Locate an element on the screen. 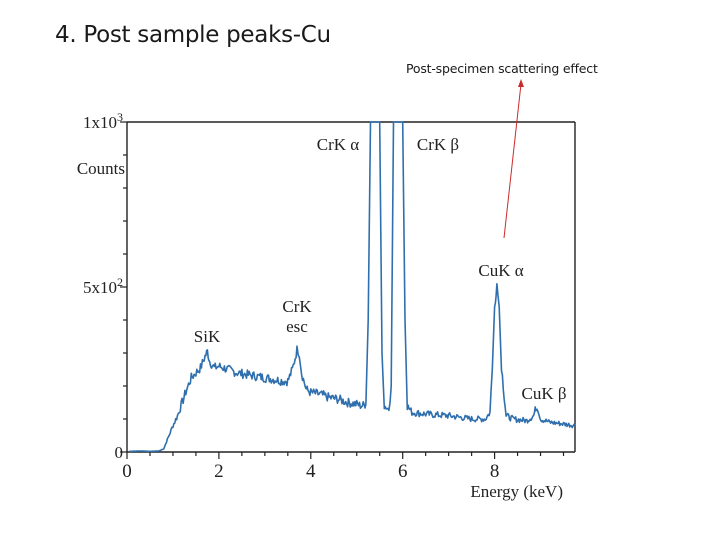  peak-label-crk-beta: CrK β is located at coordinates (438, 144).